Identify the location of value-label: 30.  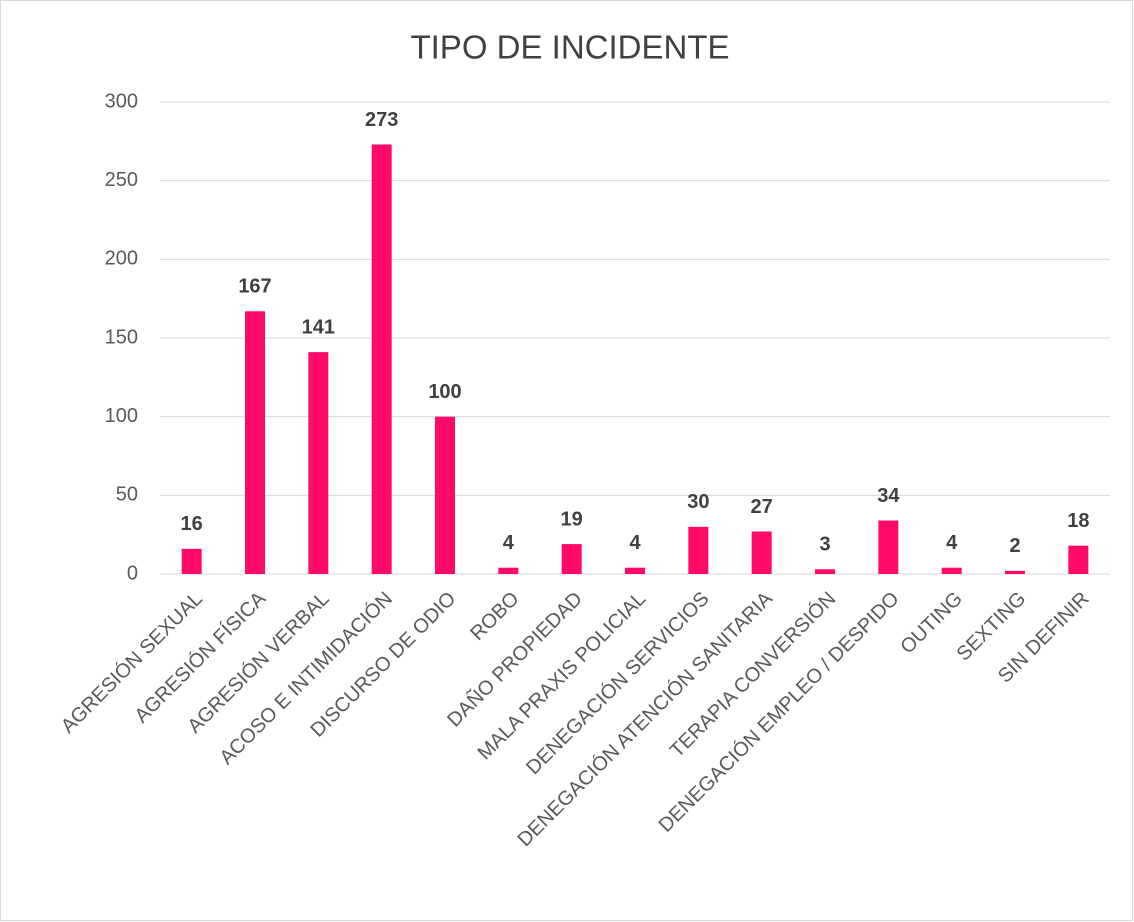
(698, 502).